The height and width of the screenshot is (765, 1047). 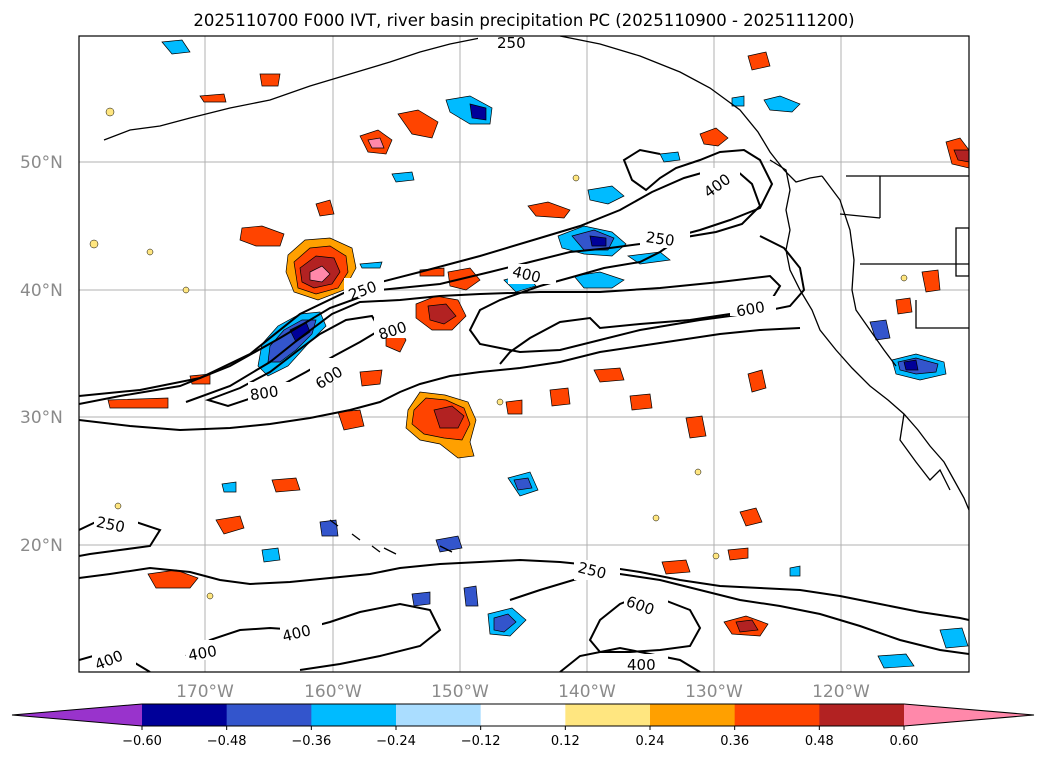 I want to click on precip-blob-mid, so click(x=426, y=324).